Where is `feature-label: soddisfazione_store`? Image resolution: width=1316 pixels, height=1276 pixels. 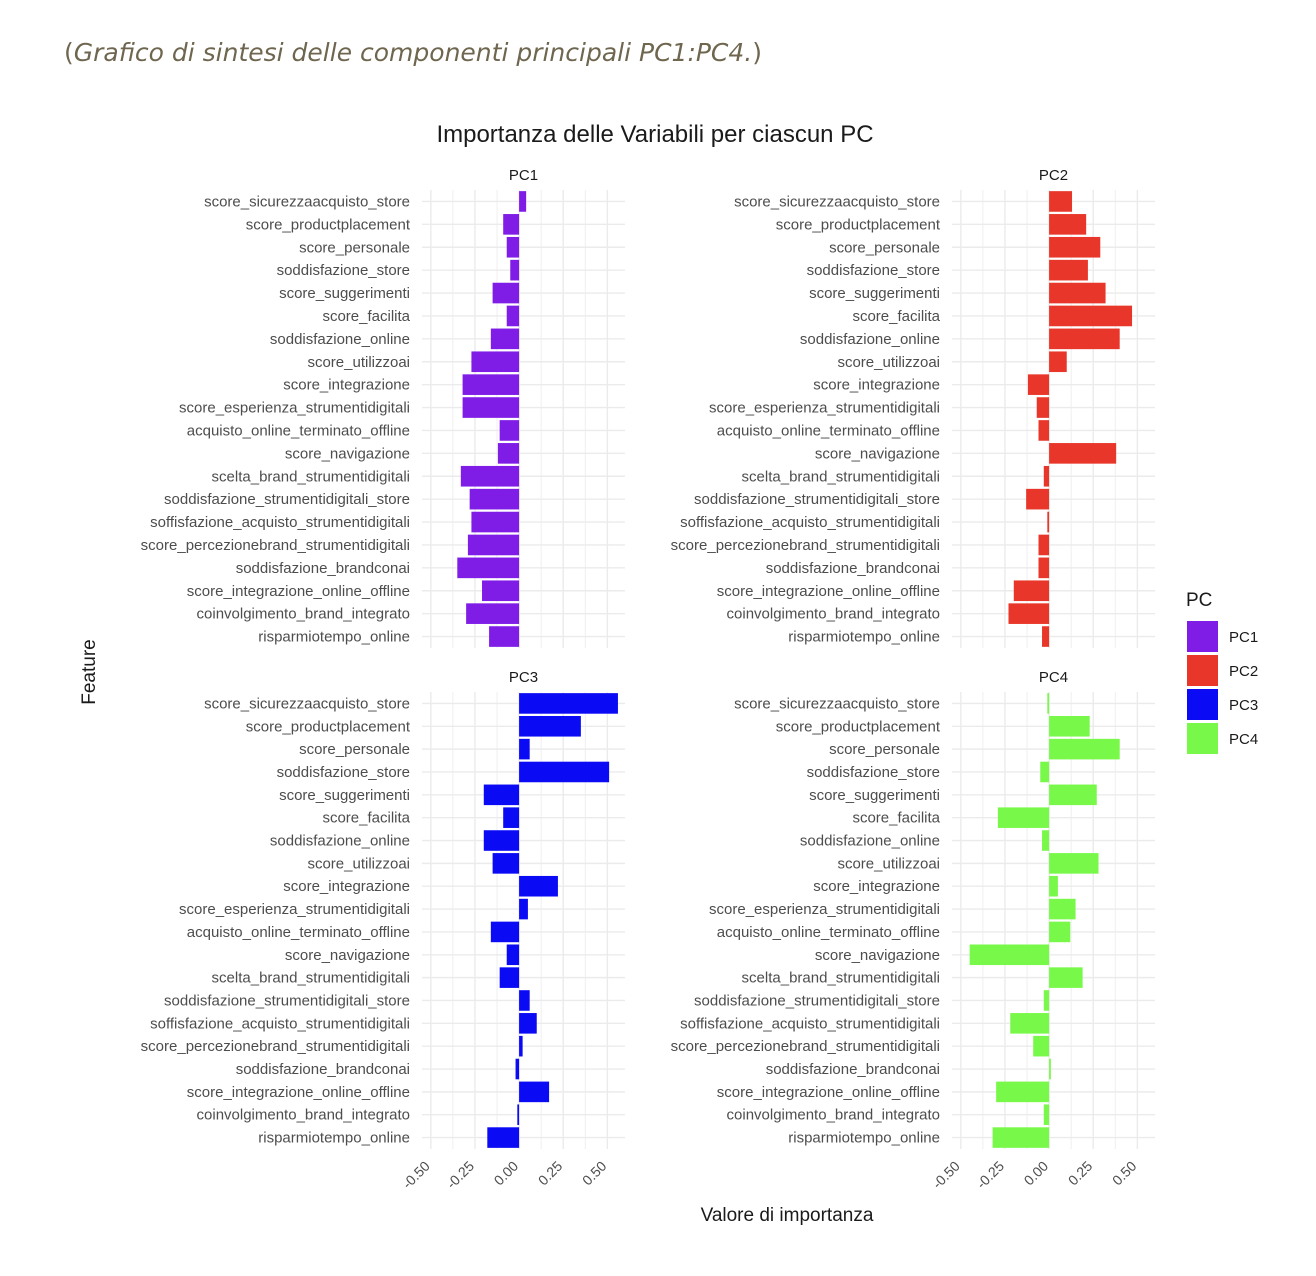
feature-label: soddisfazione_store is located at coordinates (873, 270).